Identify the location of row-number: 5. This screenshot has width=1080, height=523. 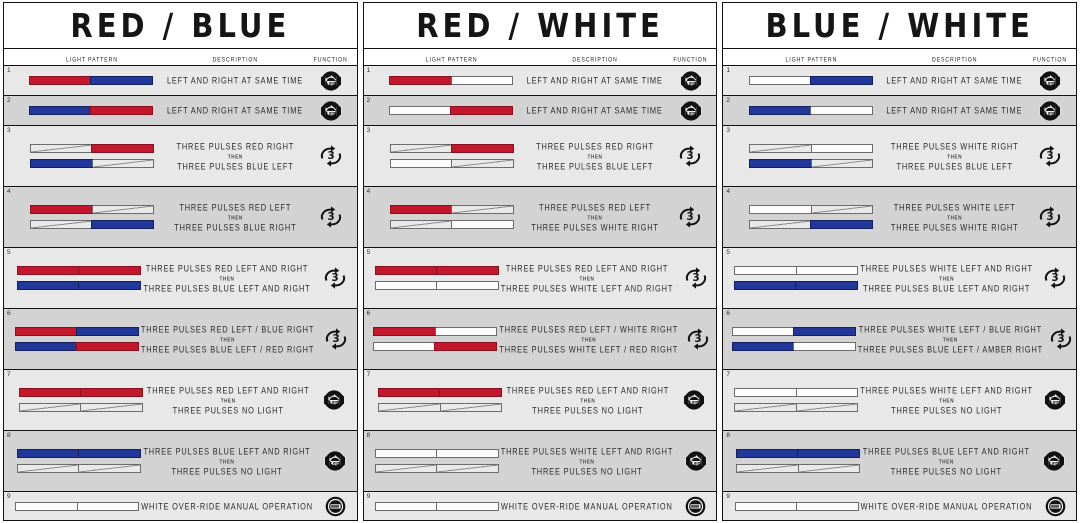
(10, 278).